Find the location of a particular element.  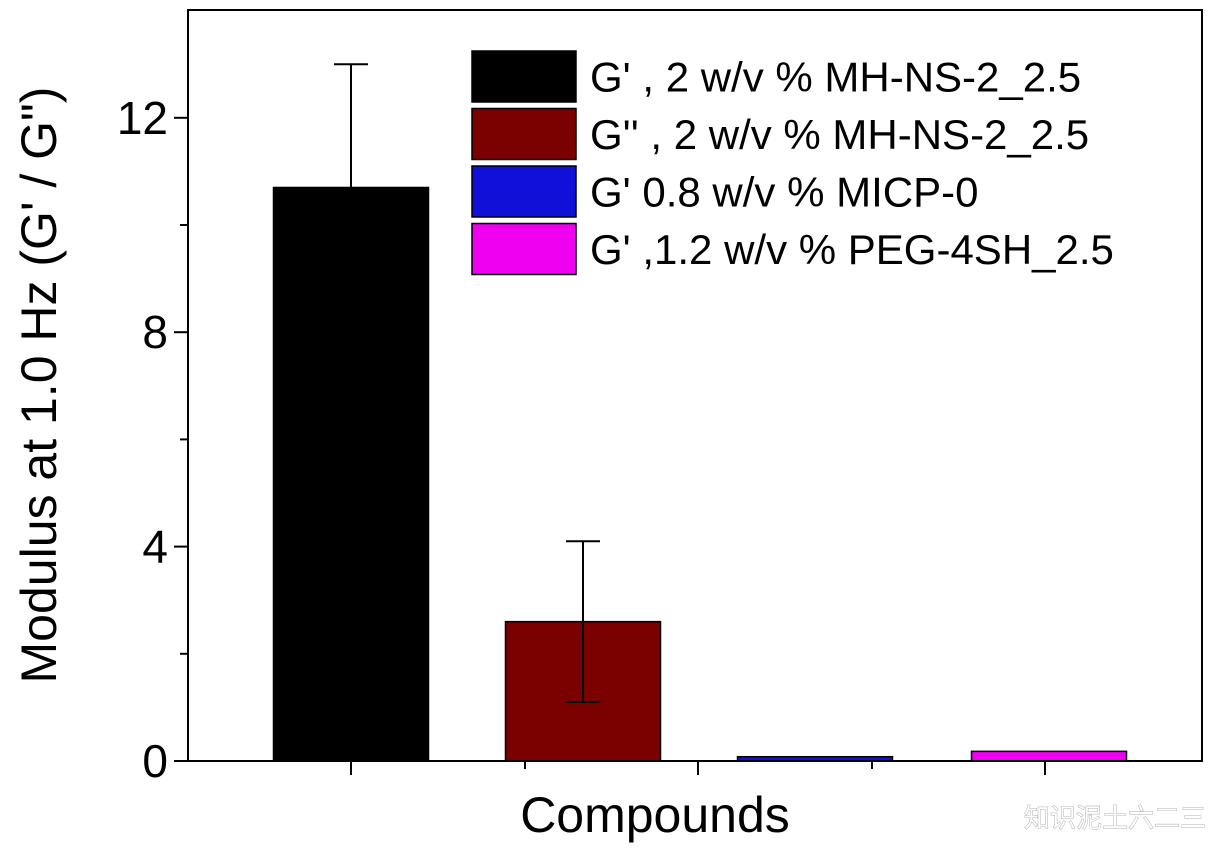

watermark-text: 知识泥土六二三 is located at coordinates (1115, 819).